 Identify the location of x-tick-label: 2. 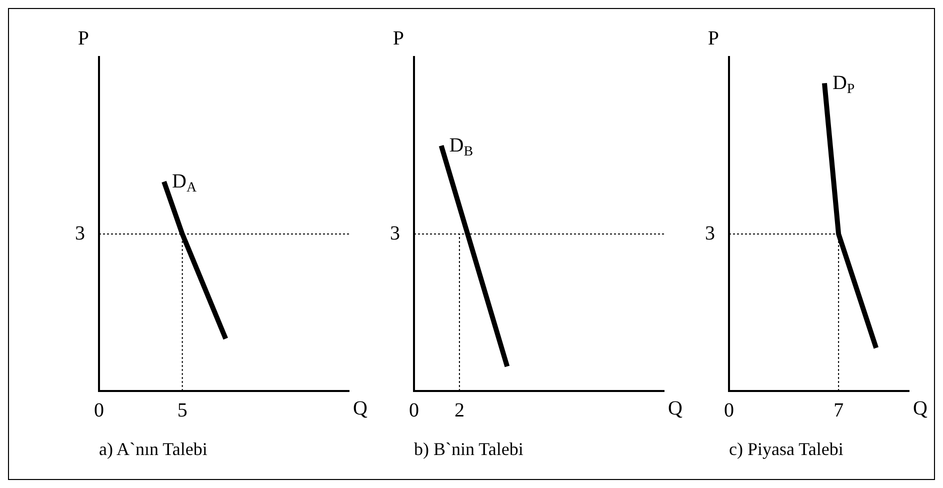
(459, 410).